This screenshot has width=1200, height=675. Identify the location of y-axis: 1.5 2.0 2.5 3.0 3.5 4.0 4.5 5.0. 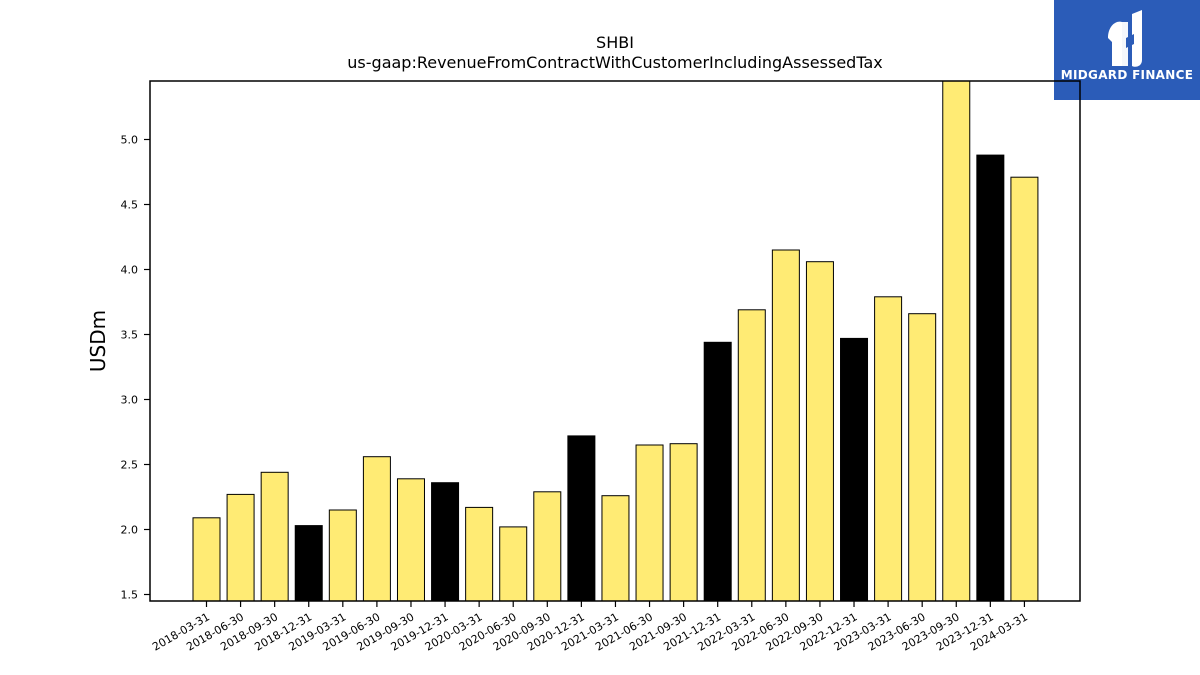
(135, 368).